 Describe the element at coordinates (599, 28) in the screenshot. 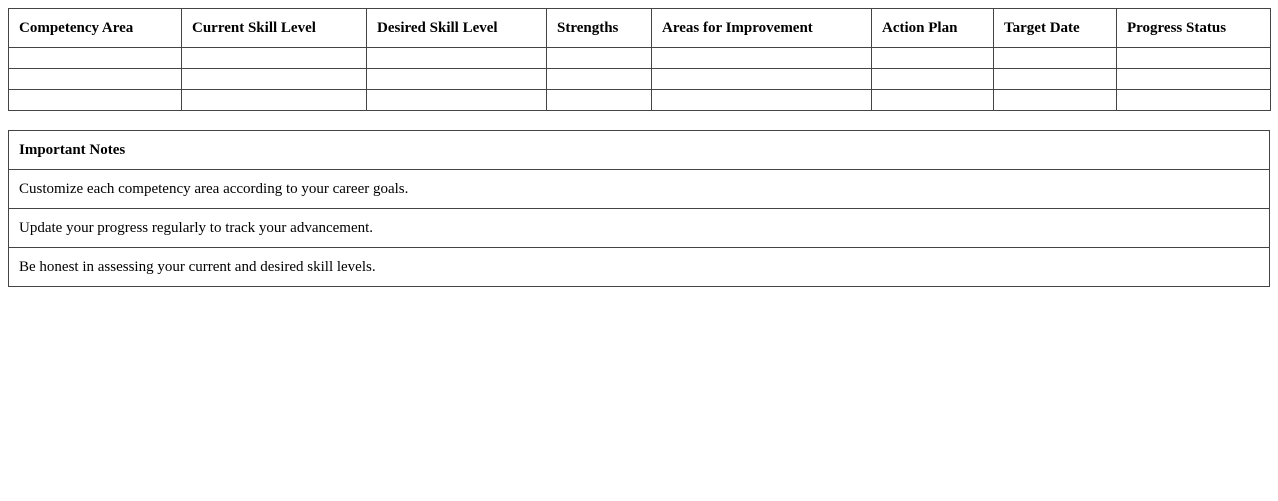

I see `column-header: Strengths` at that location.